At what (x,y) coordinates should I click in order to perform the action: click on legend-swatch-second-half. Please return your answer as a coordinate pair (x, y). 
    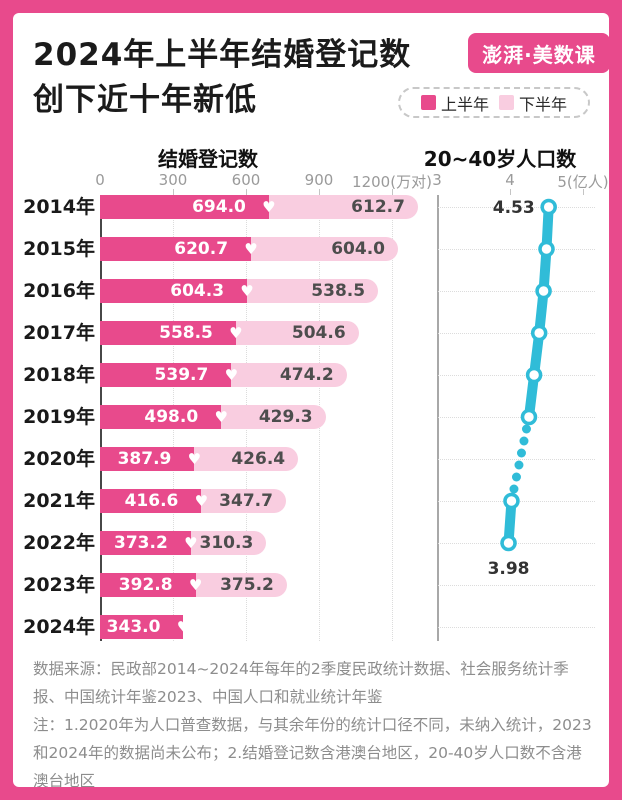
    Looking at the image, I should click on (506, 102).